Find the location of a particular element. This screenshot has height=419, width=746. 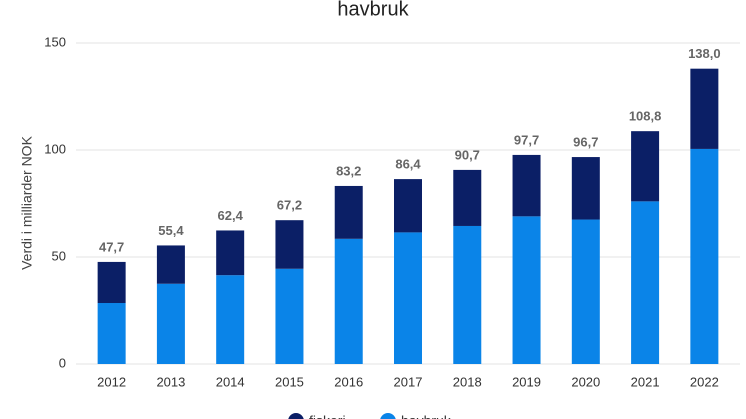

x-tick-label: 2018 is located at coordinates (467, 381).